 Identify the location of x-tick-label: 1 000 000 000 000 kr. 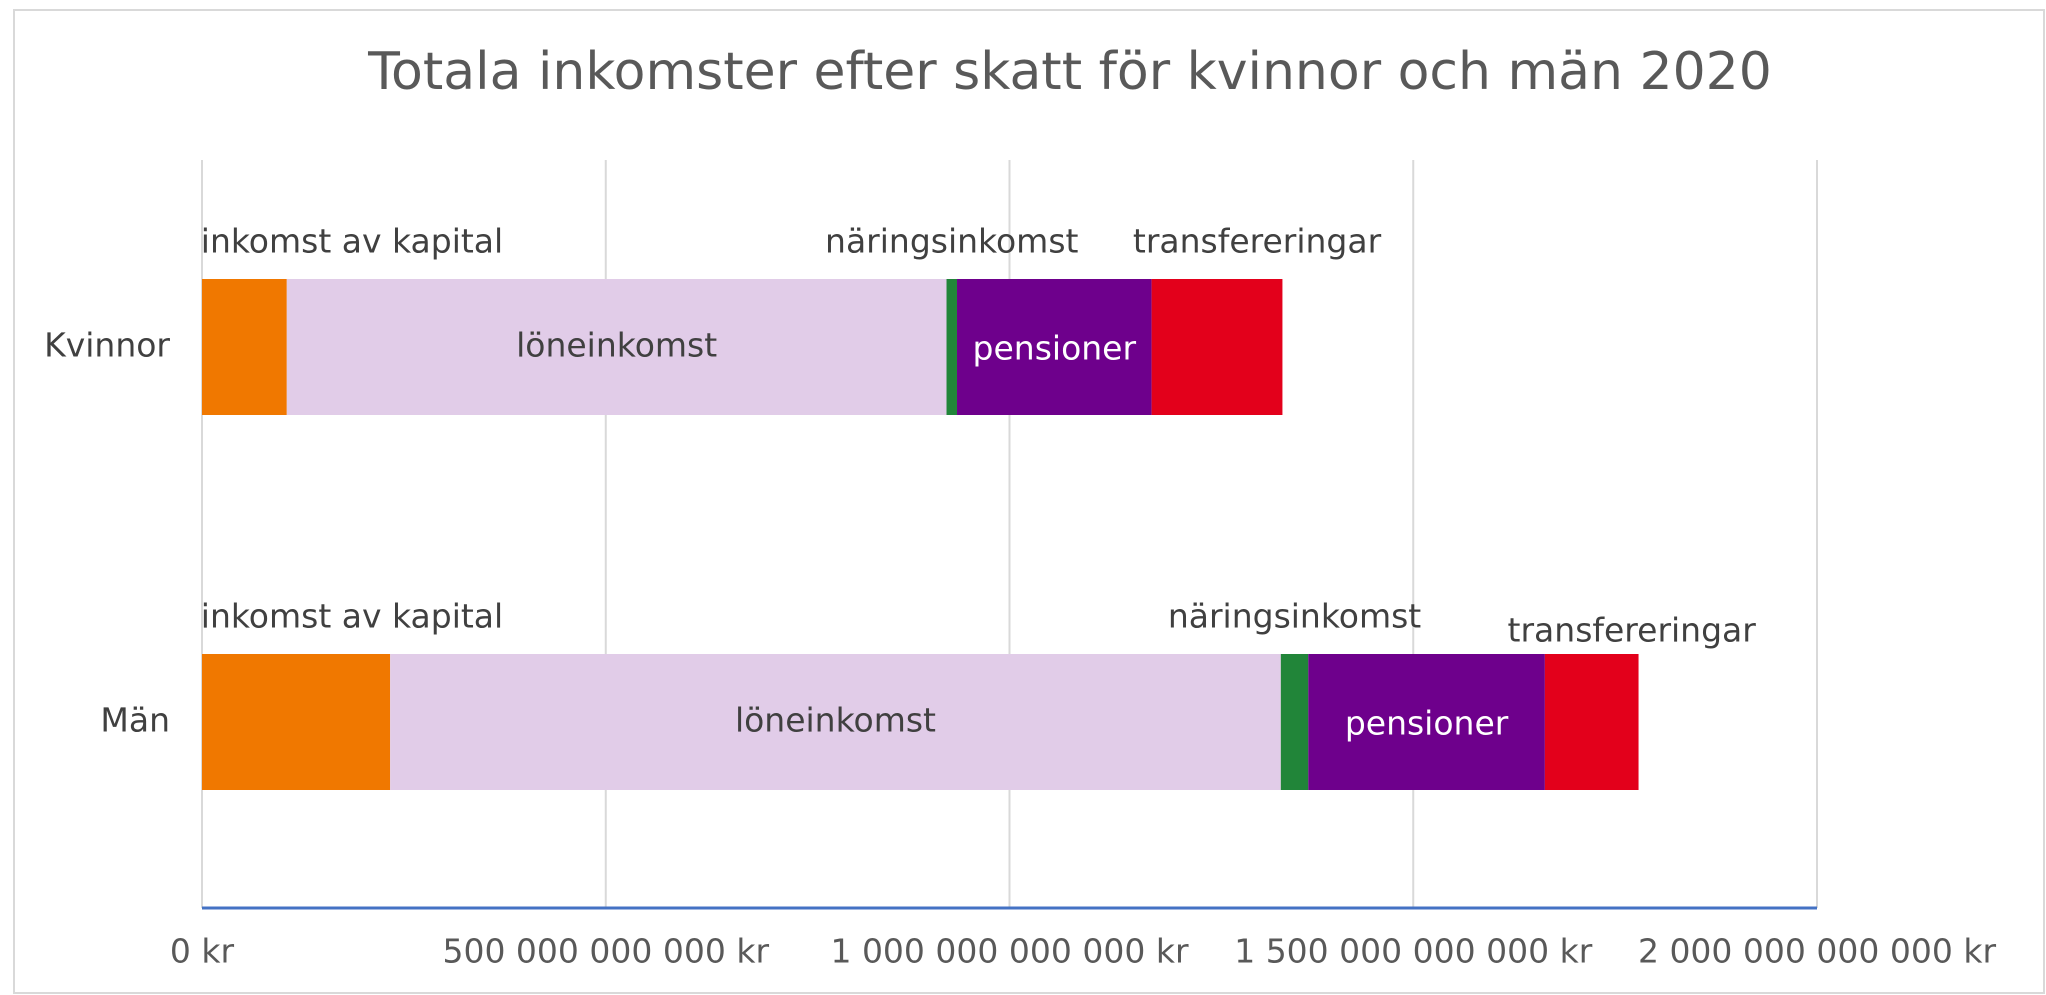
(1009, 951).